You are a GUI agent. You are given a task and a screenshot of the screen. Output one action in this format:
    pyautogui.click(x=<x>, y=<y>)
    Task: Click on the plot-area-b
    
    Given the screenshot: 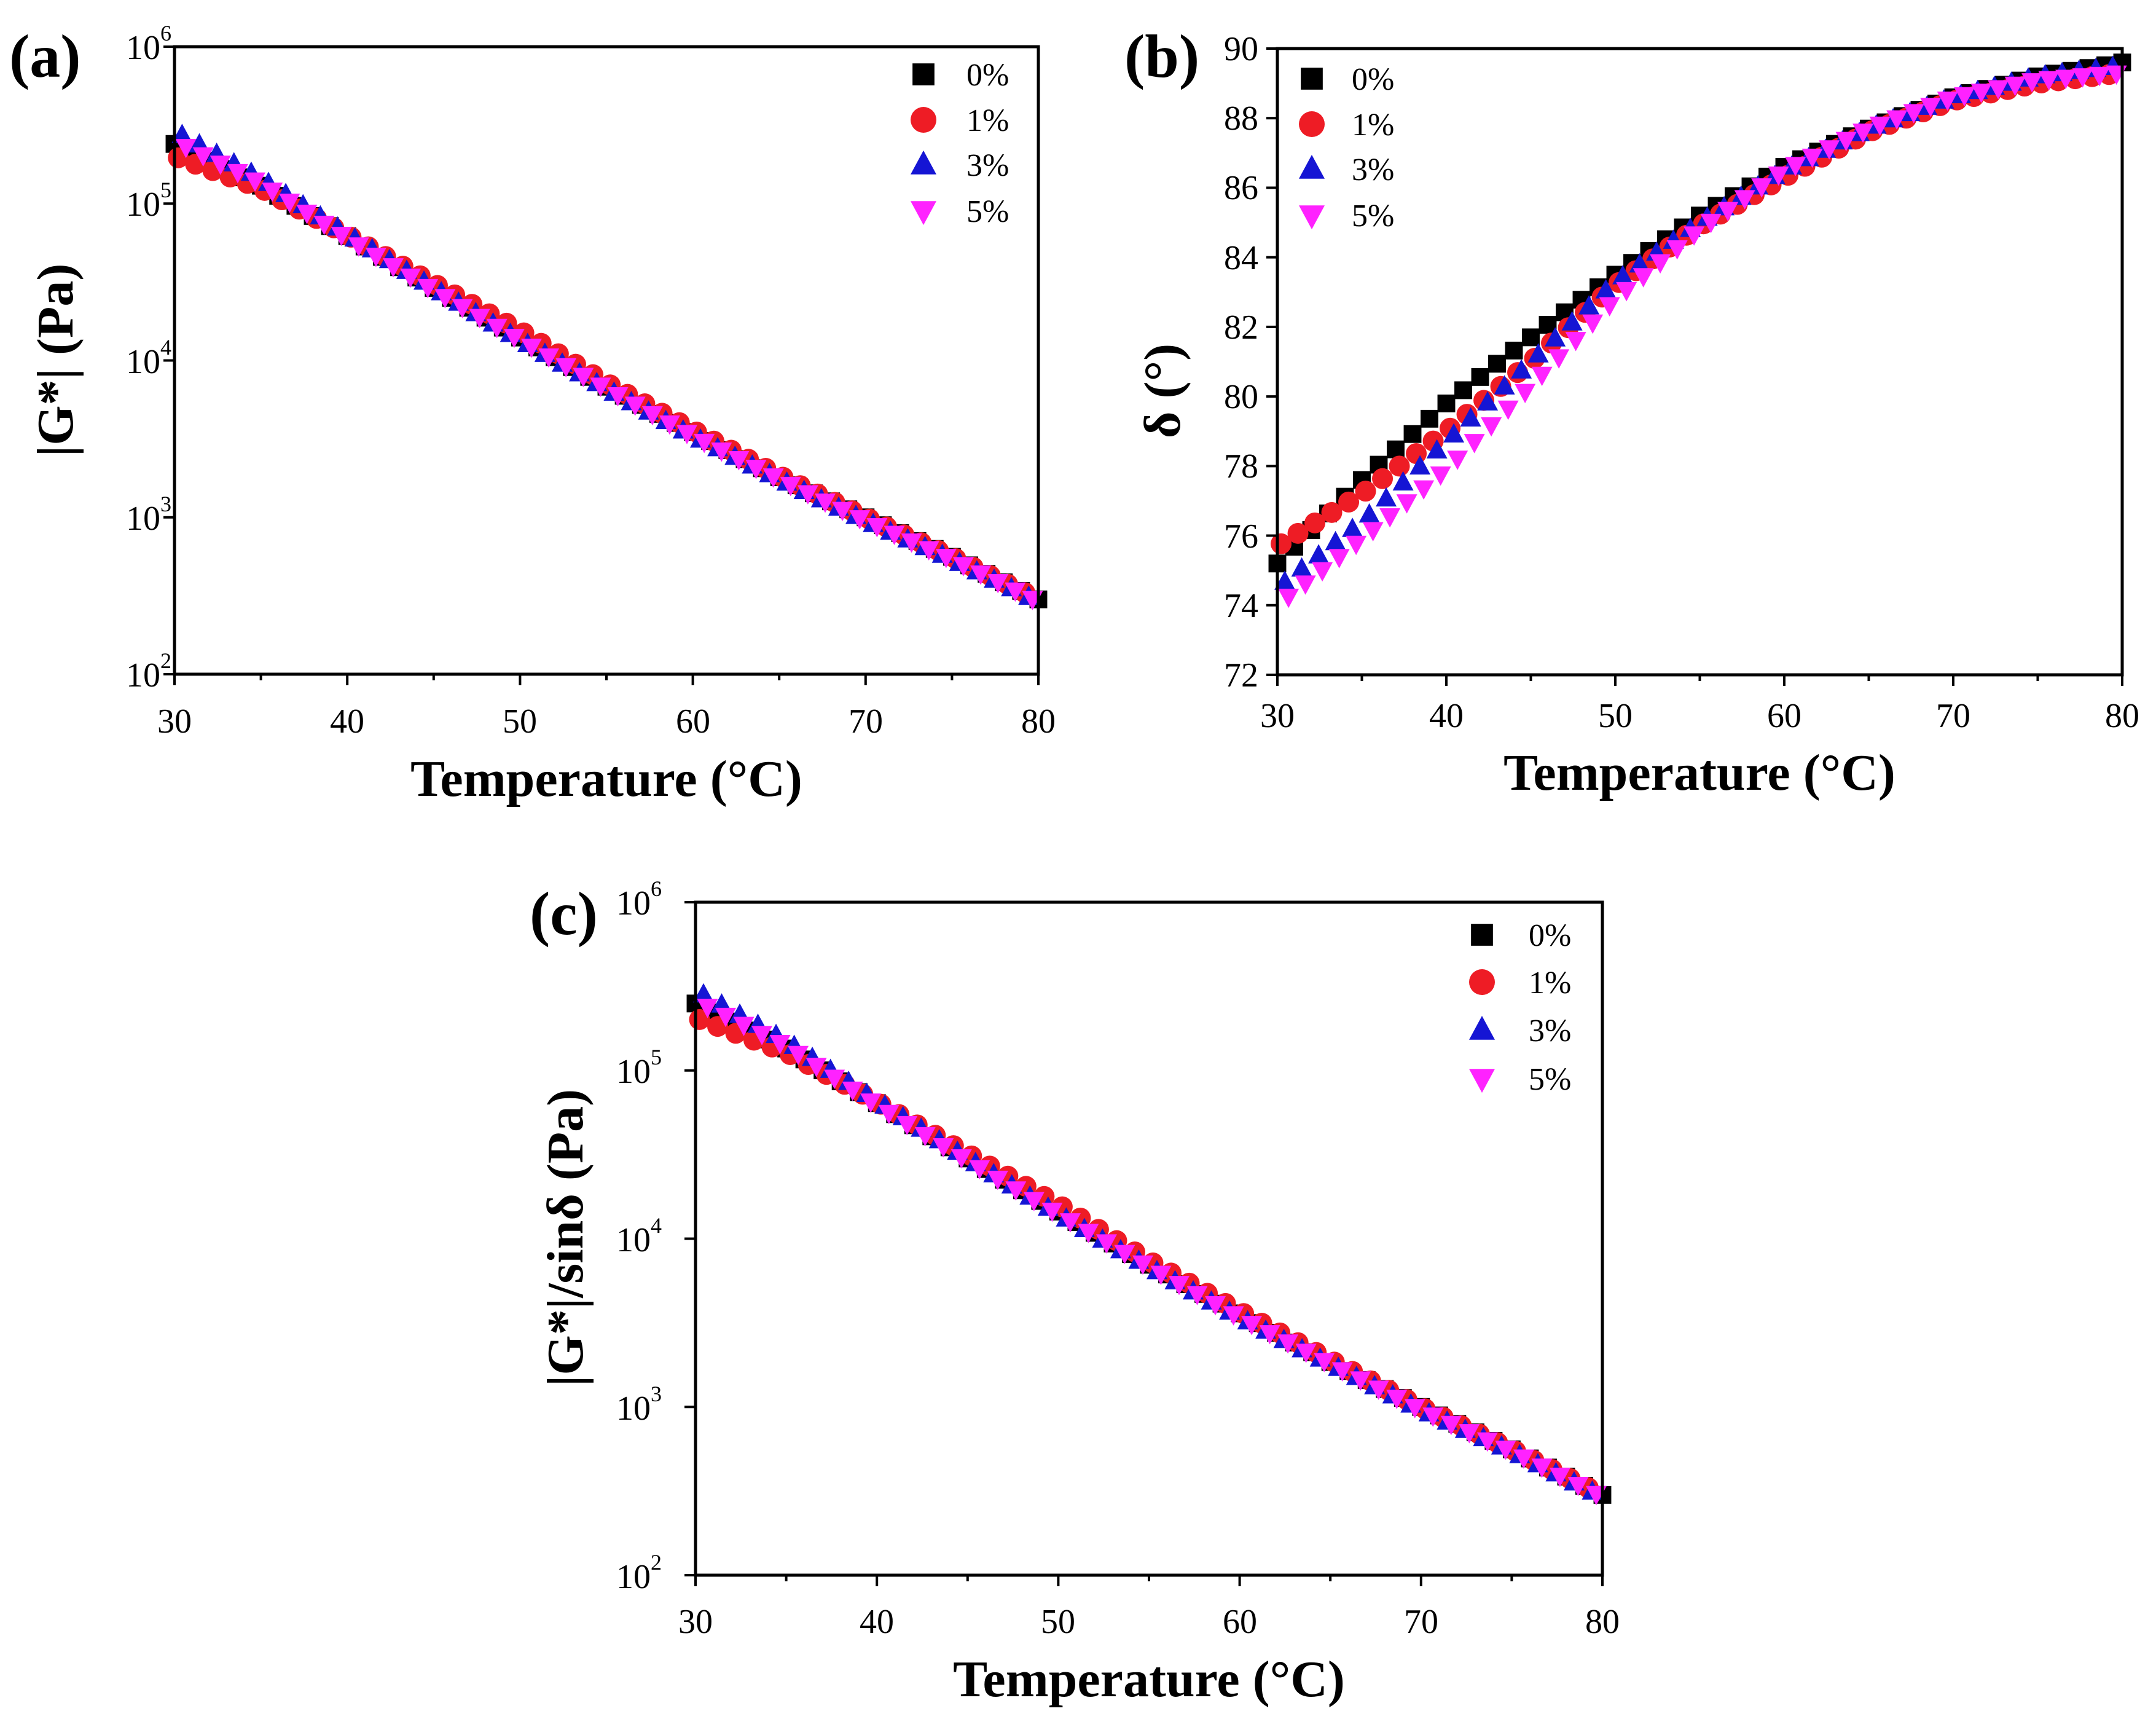 What is the action you would take?
    pyautogui.click(x=1700, y=330)
    